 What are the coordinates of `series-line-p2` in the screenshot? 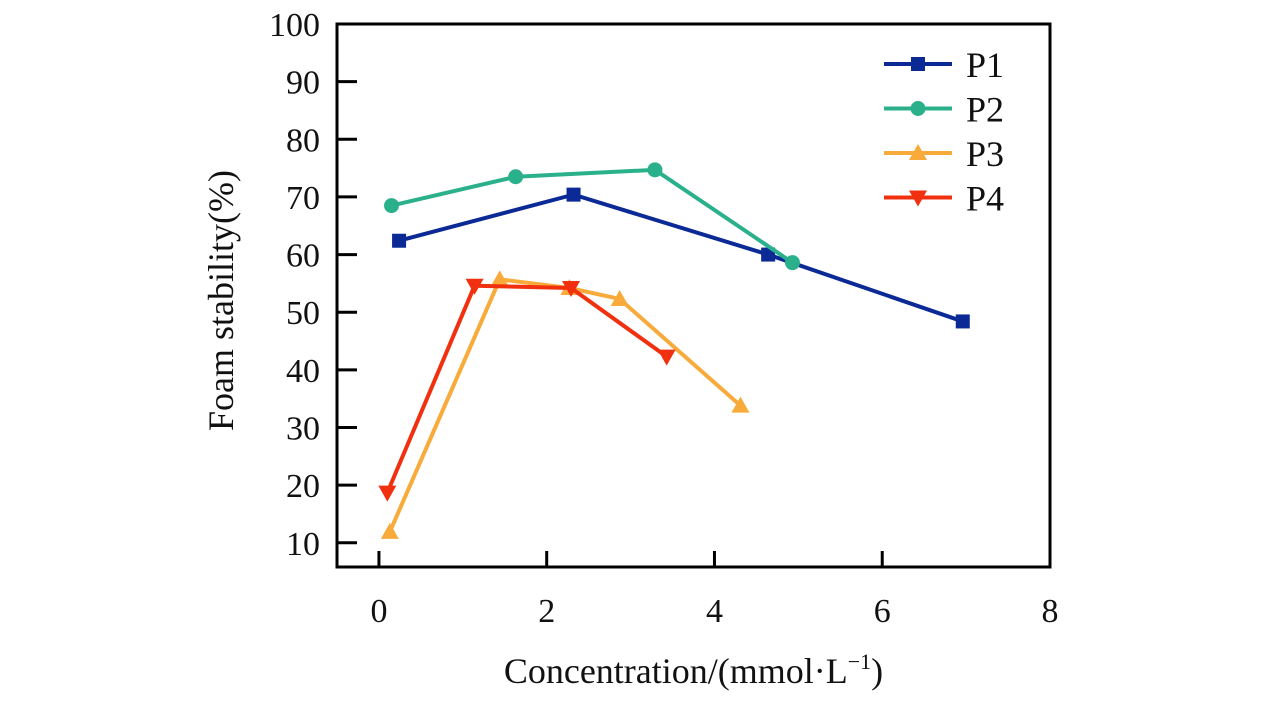 It's located at (592, 216).